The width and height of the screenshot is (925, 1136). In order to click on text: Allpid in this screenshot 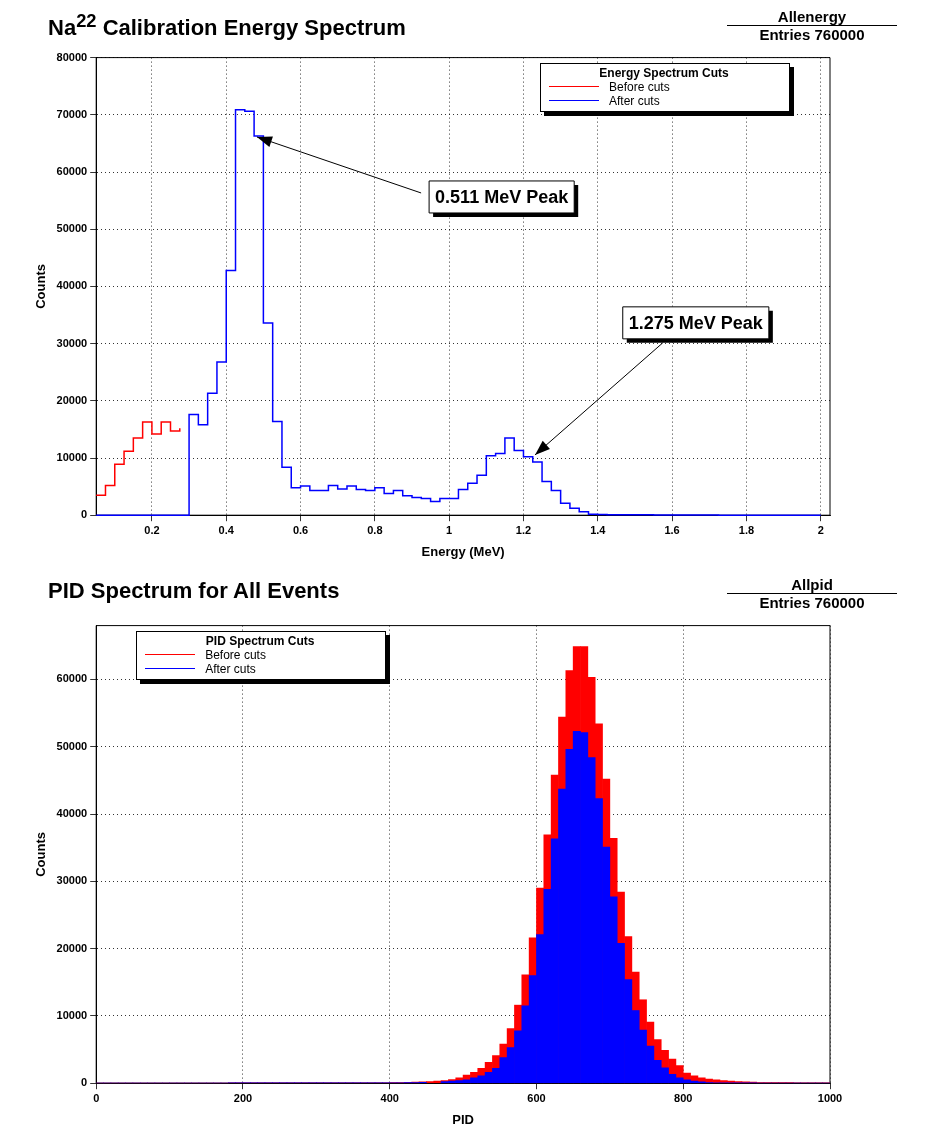, I will do `click(812, 585)`.